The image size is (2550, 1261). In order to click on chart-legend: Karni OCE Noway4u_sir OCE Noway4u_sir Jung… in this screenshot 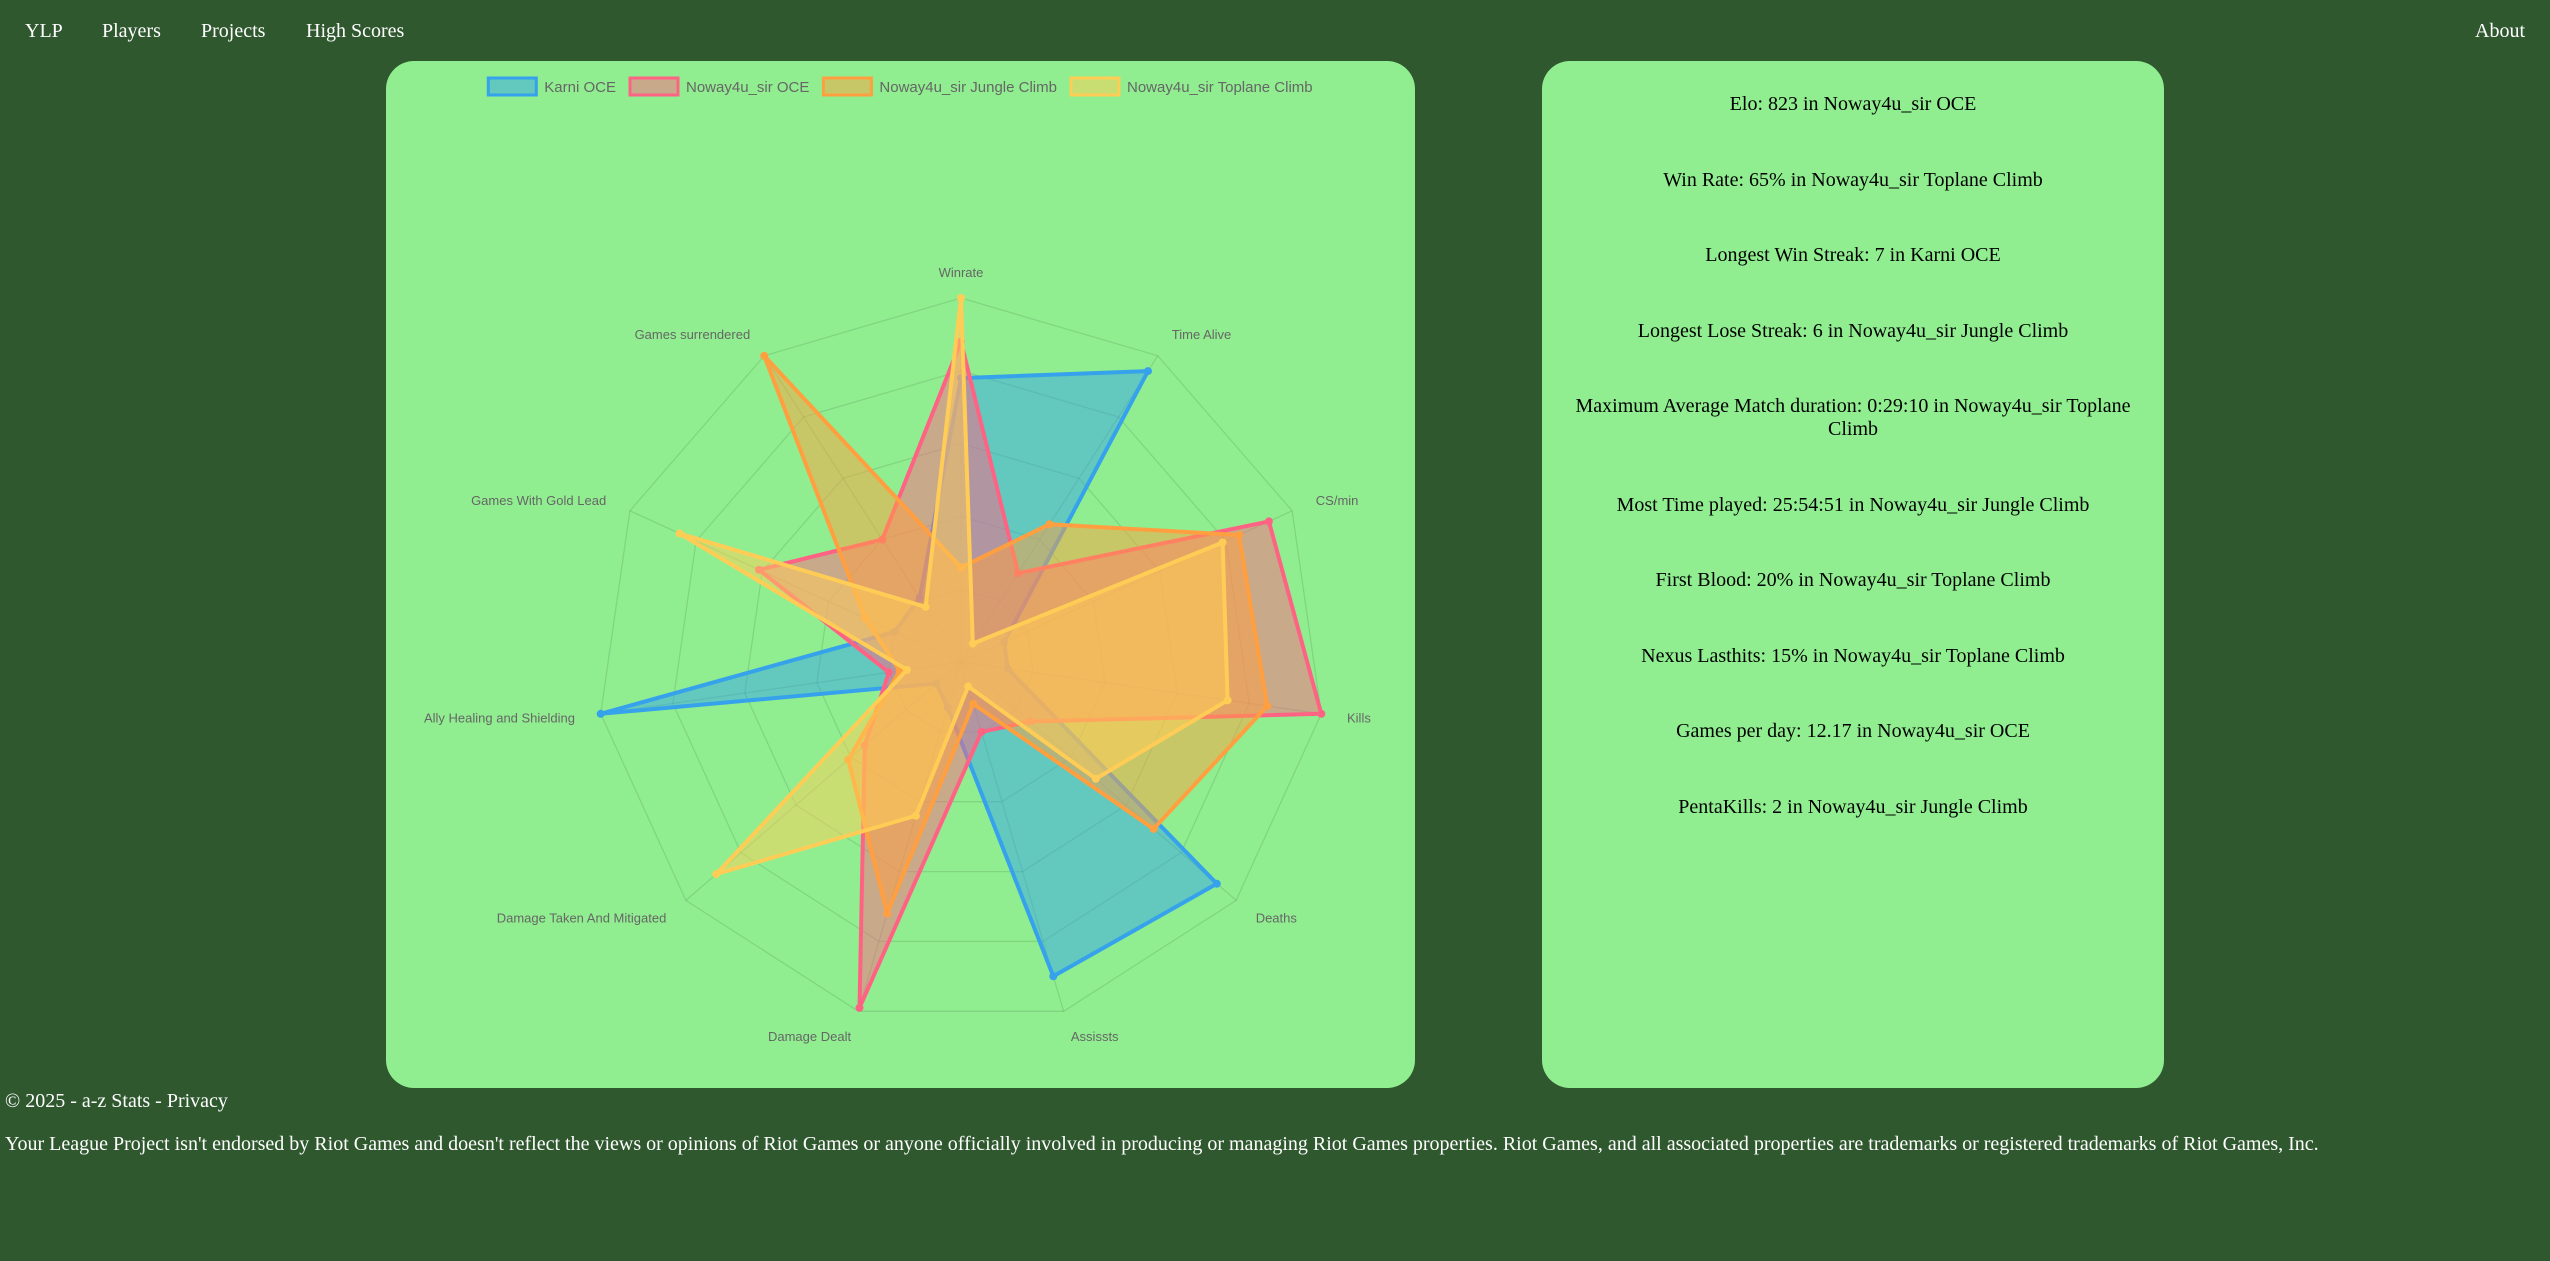, I will do `click(899, 86)`.